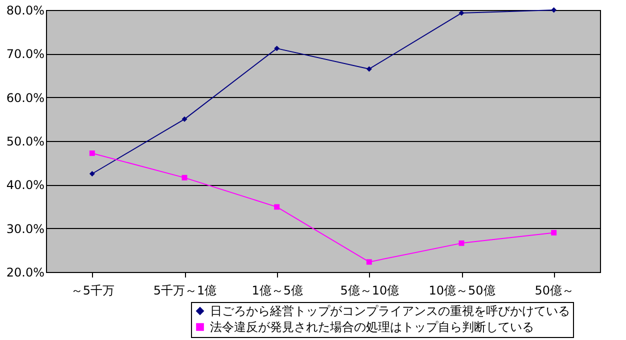 This screenshot has height=340, width=626. What do you see at coordinates (554, 291) in the screenshot?
I see `x-tick-label: 50億～` at bounding box center [554, 291].